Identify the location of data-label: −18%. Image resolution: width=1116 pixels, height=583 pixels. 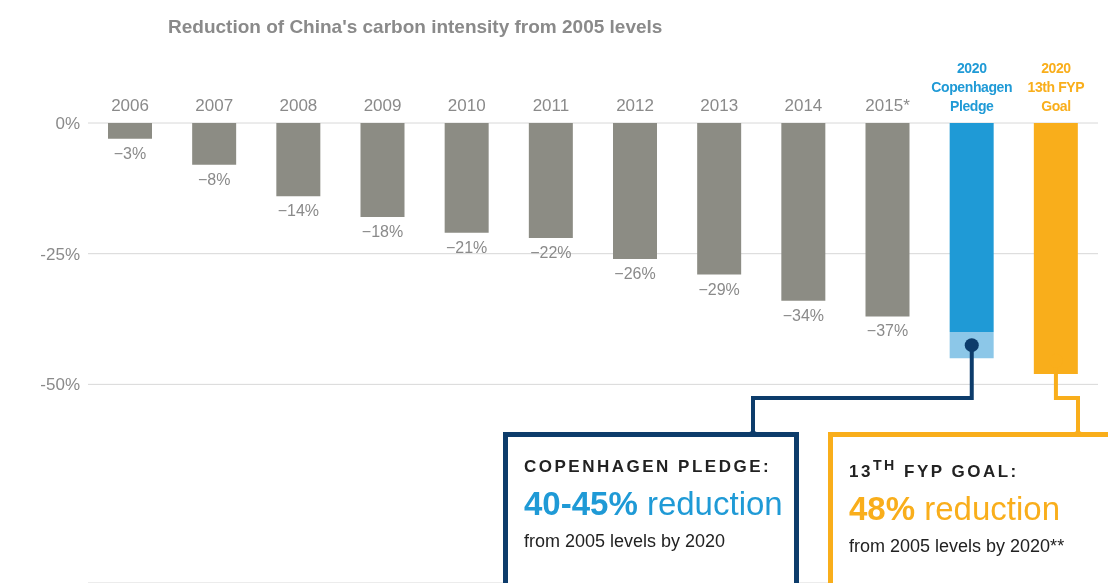
(382, 232).